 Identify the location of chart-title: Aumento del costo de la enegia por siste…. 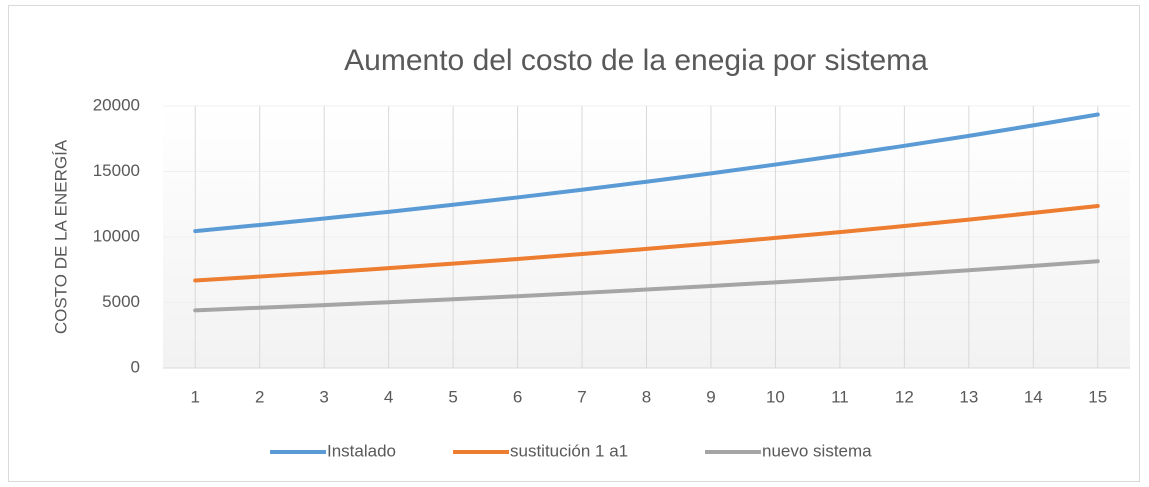
(636, 60).